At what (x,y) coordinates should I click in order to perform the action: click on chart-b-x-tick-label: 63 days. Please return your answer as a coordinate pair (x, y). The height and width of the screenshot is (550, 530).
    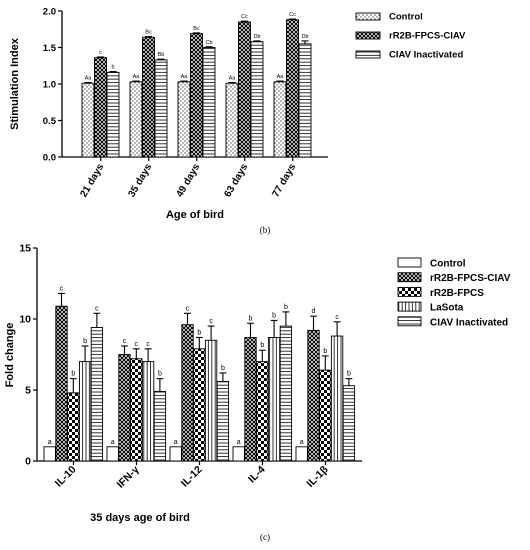
    Looking at the image, I should click on (236, 181).